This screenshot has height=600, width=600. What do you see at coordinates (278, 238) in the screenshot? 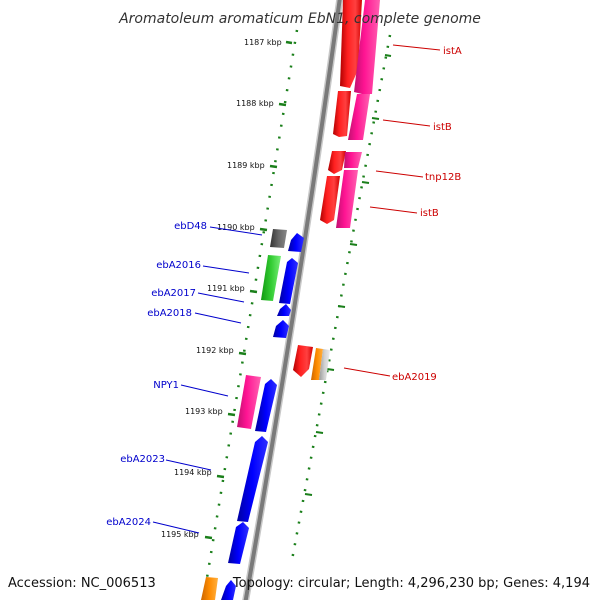
I see `gene-gray` at bounding box center [278, 238].